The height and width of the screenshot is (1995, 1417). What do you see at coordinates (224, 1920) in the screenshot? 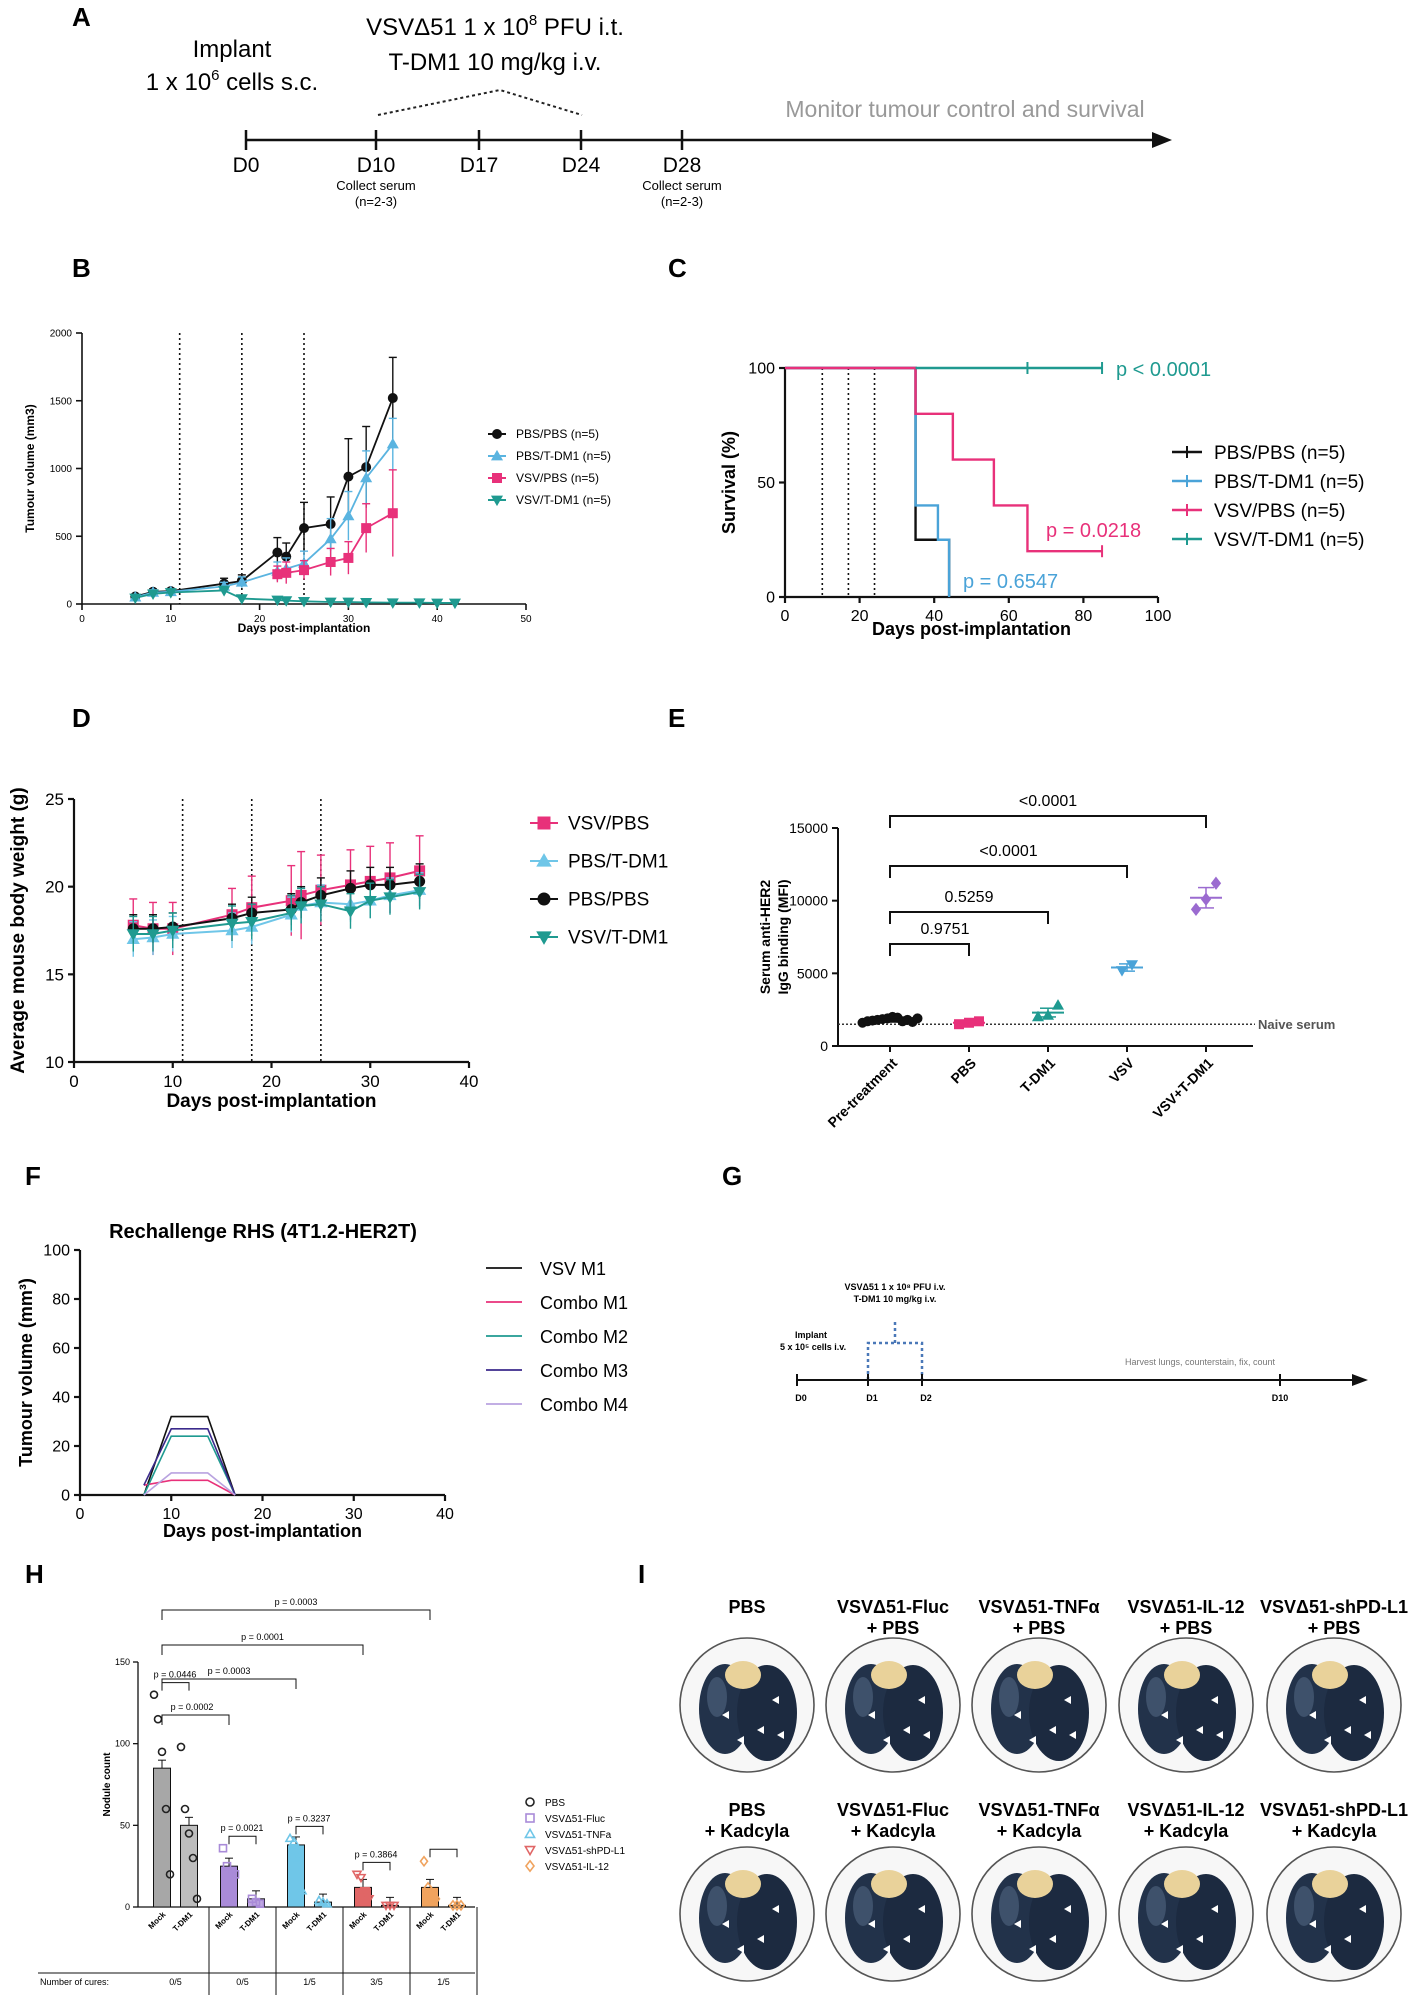
I see `bar-sublabel: Mock` at bounding box center [224, 1920].